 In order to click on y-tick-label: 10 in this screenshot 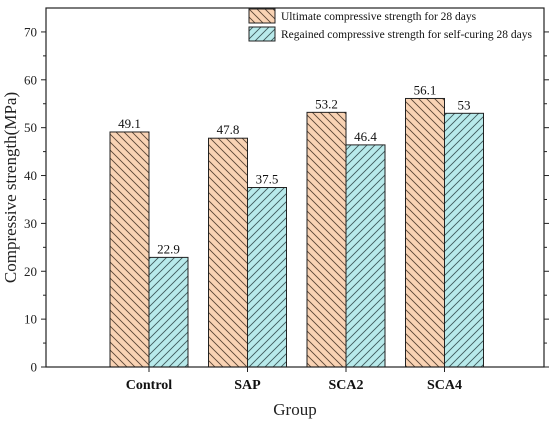, I will do `click(30, 319)`.